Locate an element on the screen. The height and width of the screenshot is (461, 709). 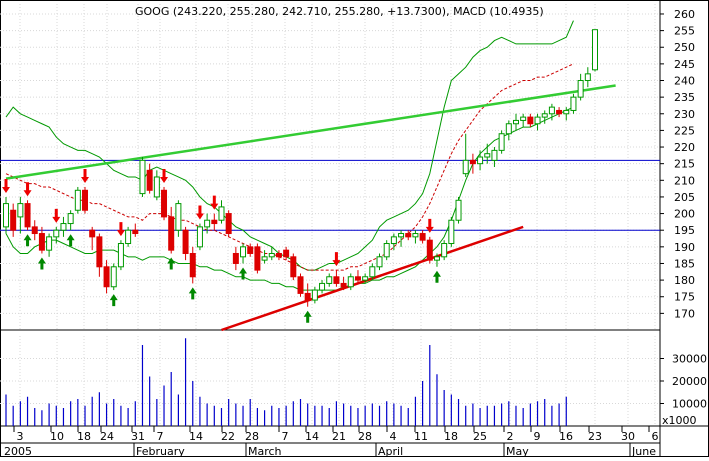
day-tick-label: 22 is located at coordinates (228, 436).